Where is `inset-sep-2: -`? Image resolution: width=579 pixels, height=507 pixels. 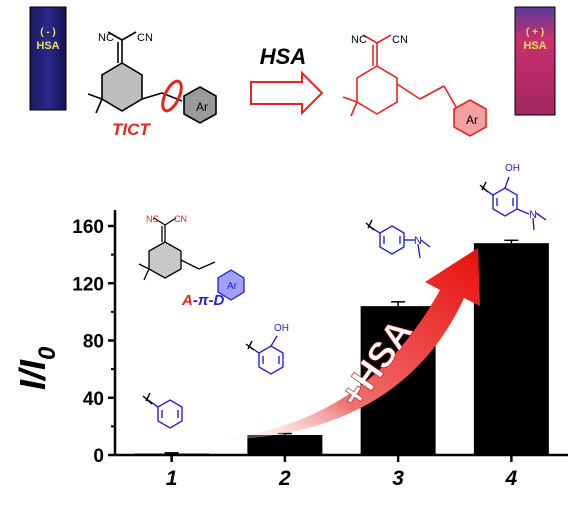 inset-sep-2: - is located at coordinates (211, 300).